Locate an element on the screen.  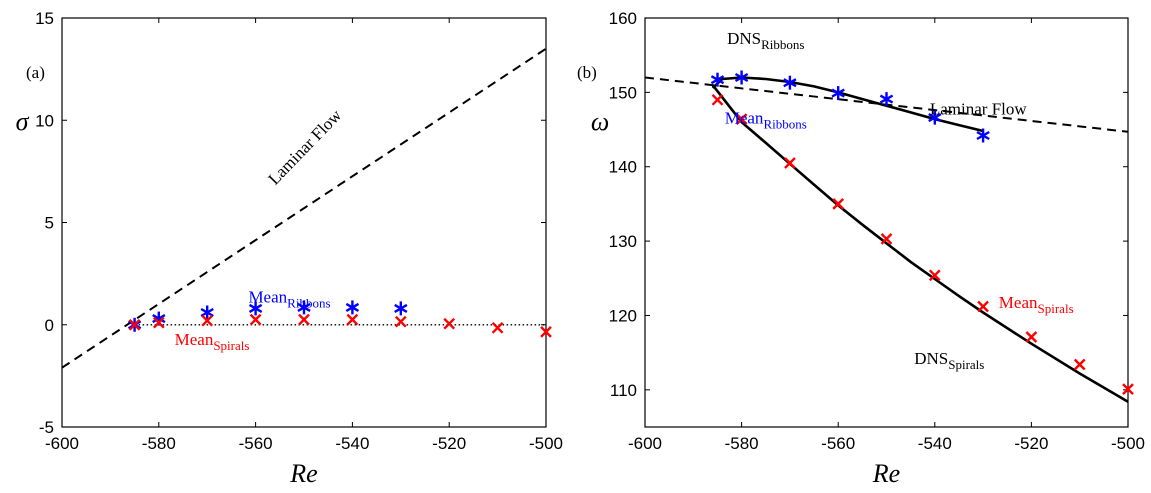
y-tick-label: 140 is located at coordinates (623, 167).